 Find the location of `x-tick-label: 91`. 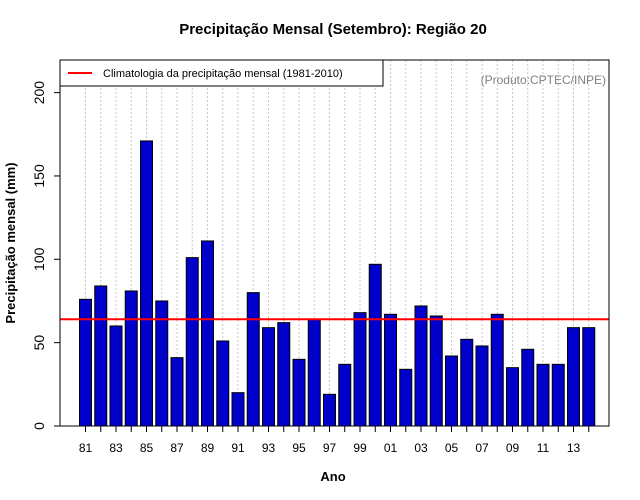

x-tick-label: 91 is located at coordinates (238, 448).